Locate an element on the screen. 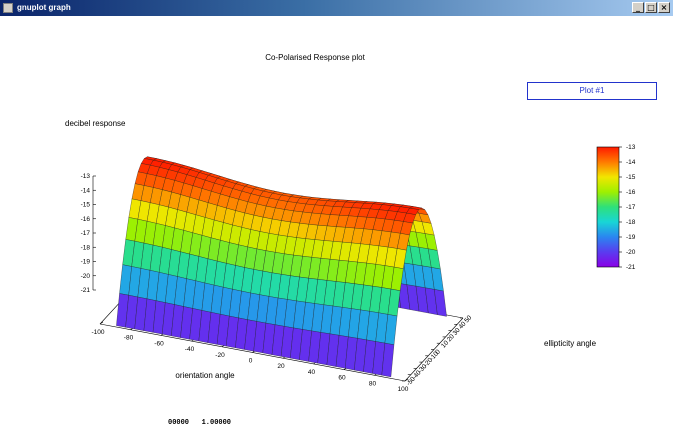  y-tick-label: 50 is located at coordinates (468, 319).